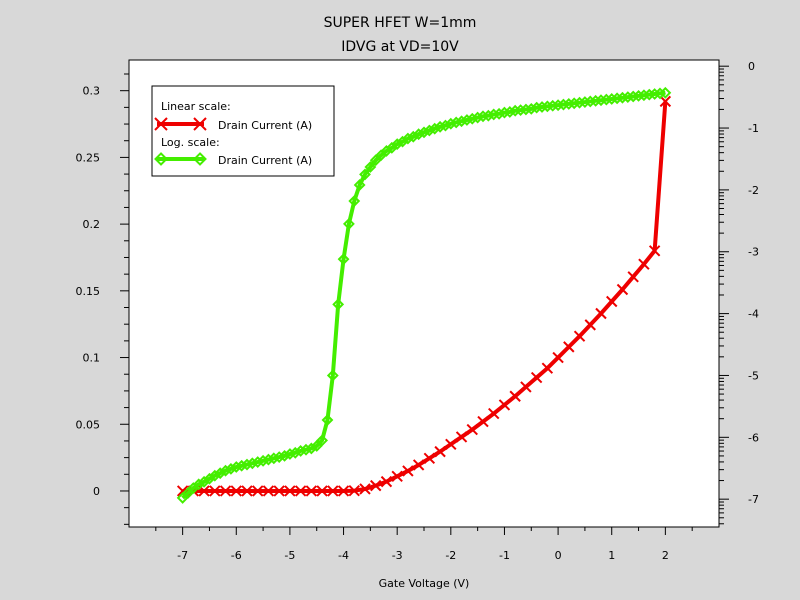  What do you see at coordinates (92, 91) in the screenshot?
I see `y-tick-label: 0.3` at bounding box center [92, 91].